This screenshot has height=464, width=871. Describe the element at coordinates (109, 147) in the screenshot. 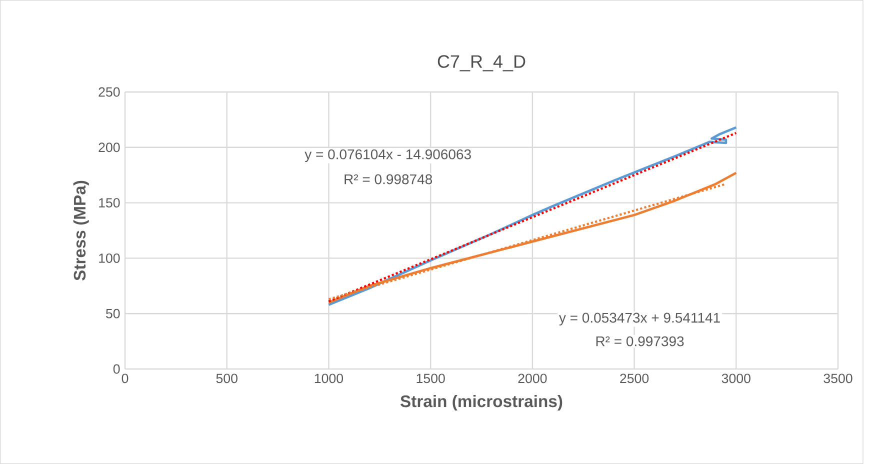

I see `y-tick-label: 200` at that location.